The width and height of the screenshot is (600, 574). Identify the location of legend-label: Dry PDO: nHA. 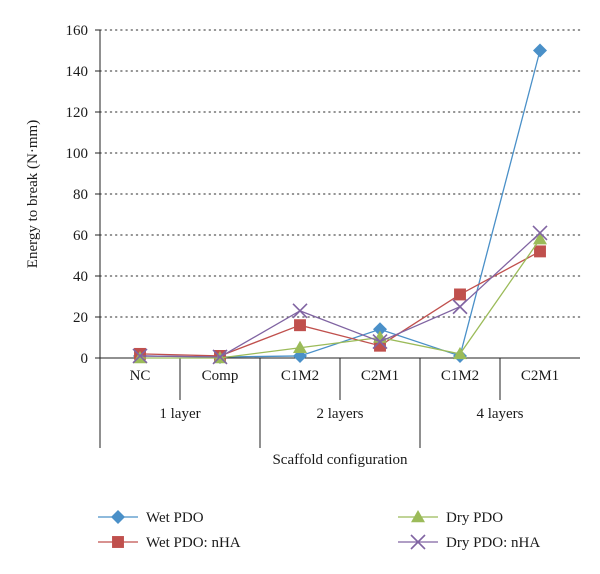
(493, 543).